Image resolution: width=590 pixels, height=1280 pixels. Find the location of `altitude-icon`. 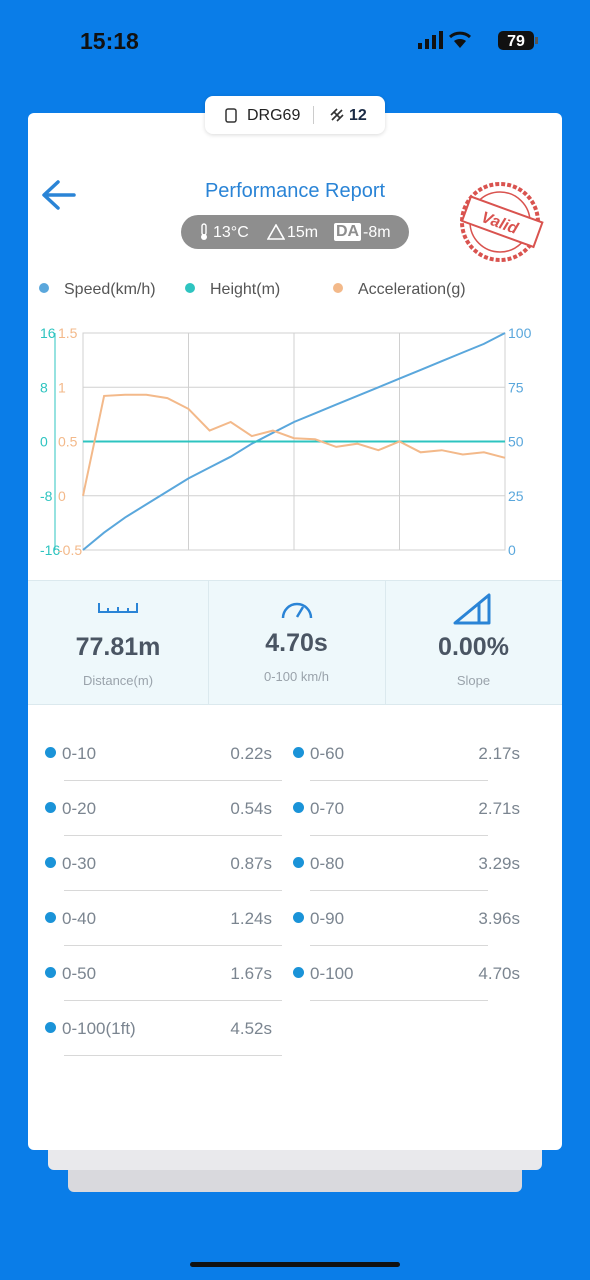

altitude-icon is located at coordinates (276, 232).